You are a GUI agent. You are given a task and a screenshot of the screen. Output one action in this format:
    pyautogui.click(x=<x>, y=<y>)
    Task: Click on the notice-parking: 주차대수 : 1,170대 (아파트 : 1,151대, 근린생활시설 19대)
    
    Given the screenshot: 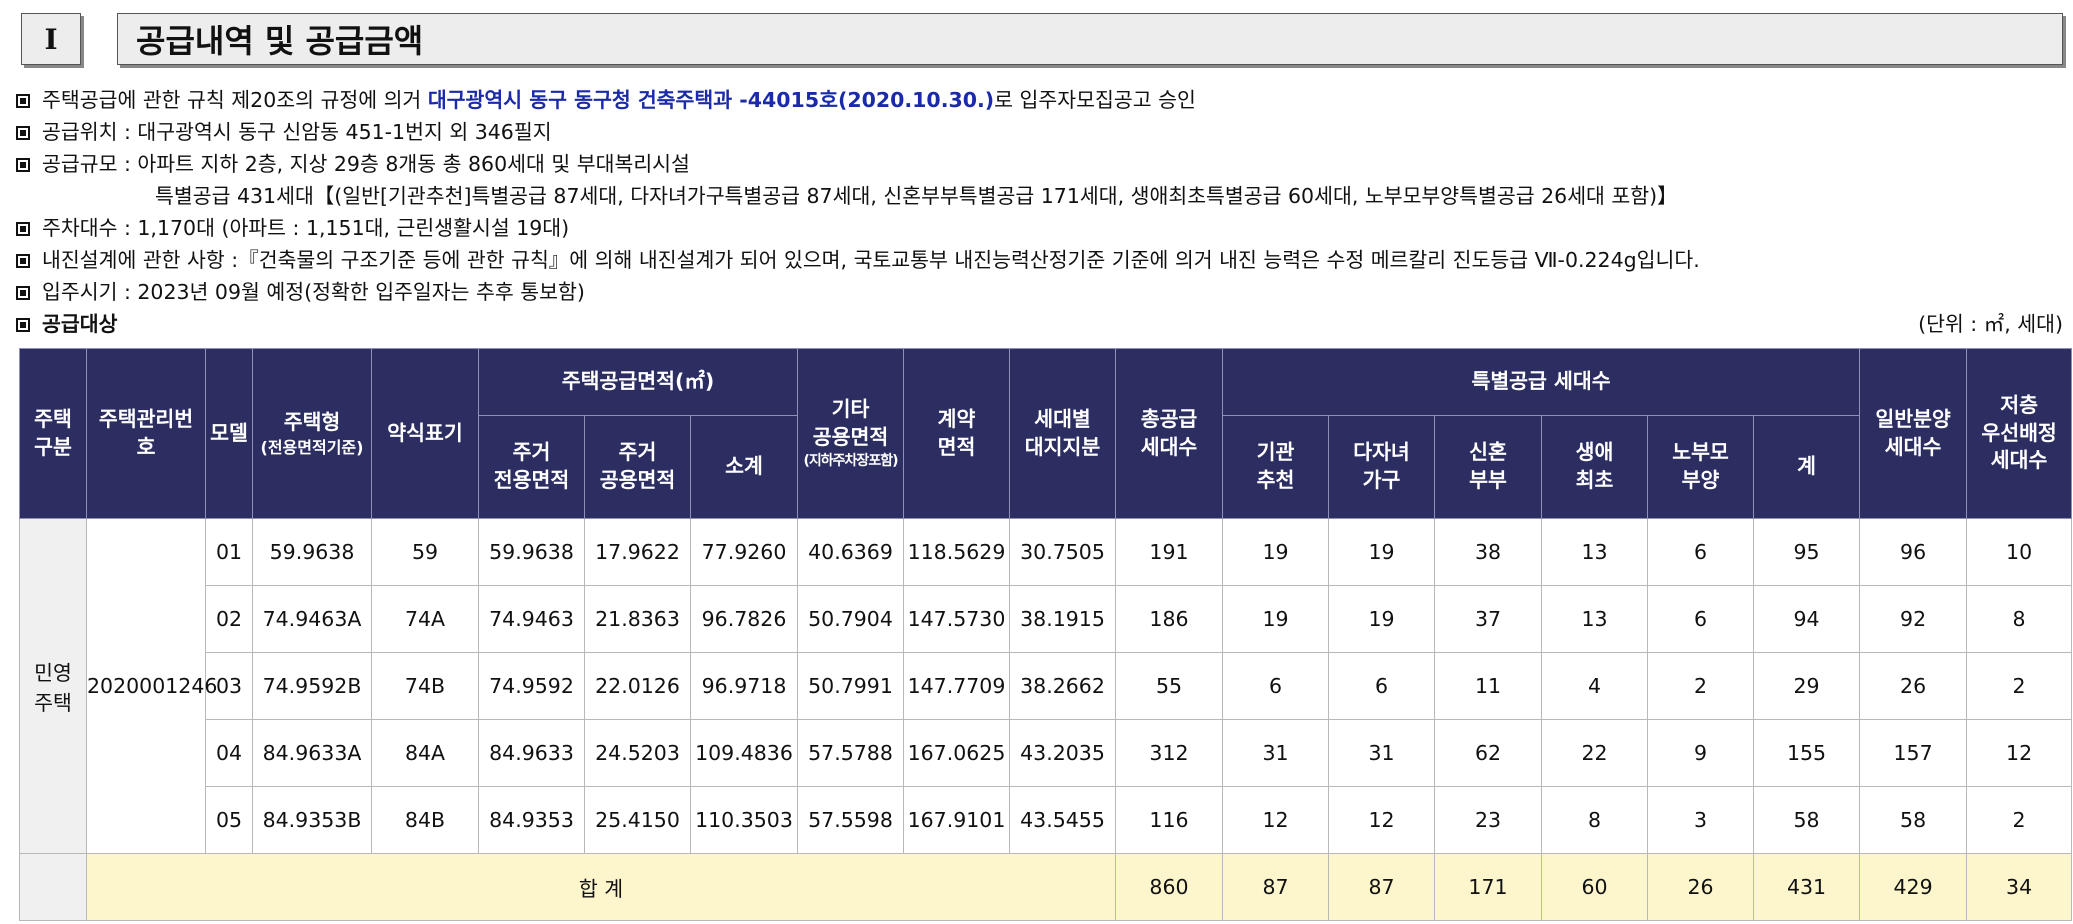 What is the action you would take?
    pyautogui.click(x=1039, y=228)
    